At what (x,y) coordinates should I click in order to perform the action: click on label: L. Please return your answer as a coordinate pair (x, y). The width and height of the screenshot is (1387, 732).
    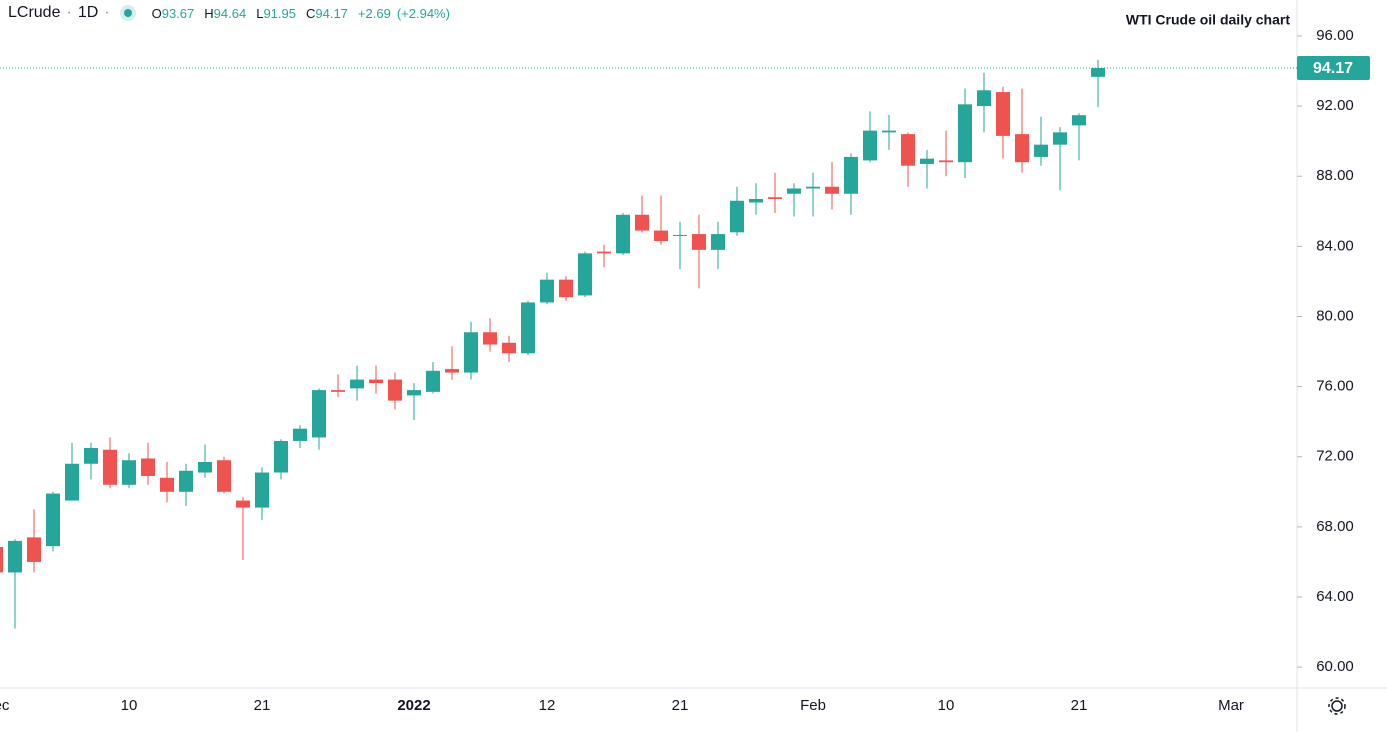
    Looking at the image, I should click on (260, 13).